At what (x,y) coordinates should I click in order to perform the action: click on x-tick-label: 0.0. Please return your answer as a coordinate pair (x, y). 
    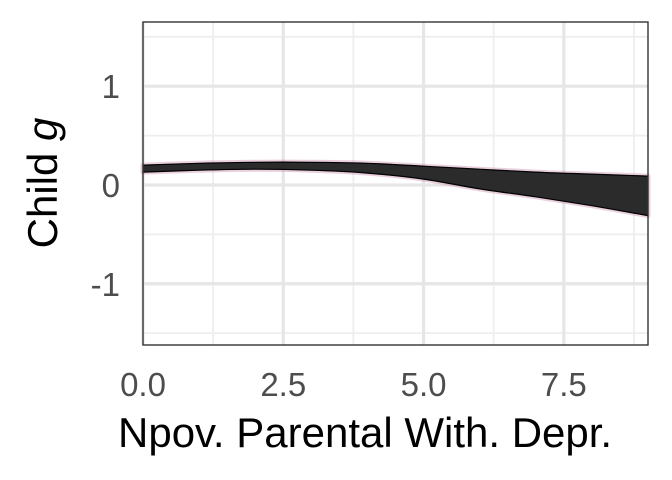
    Looking at the image, I should click on (143, 384).